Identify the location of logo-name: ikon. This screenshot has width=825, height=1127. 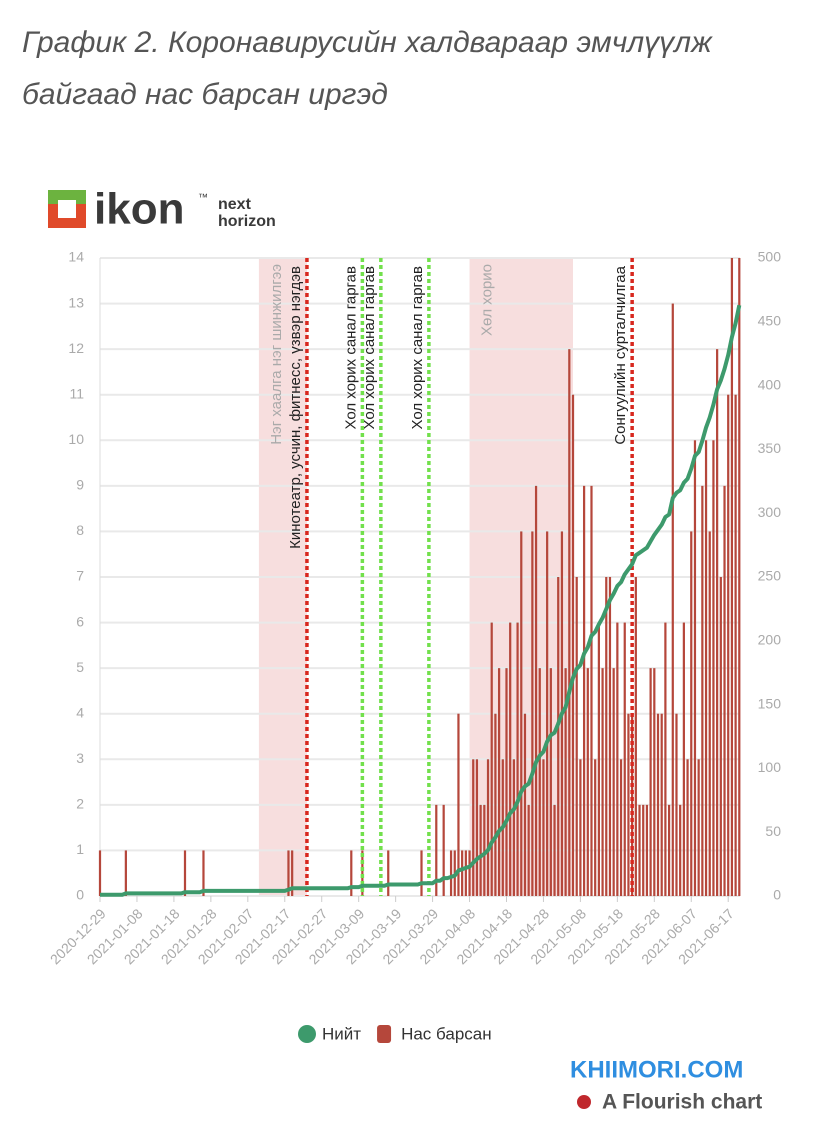
(139, 209).